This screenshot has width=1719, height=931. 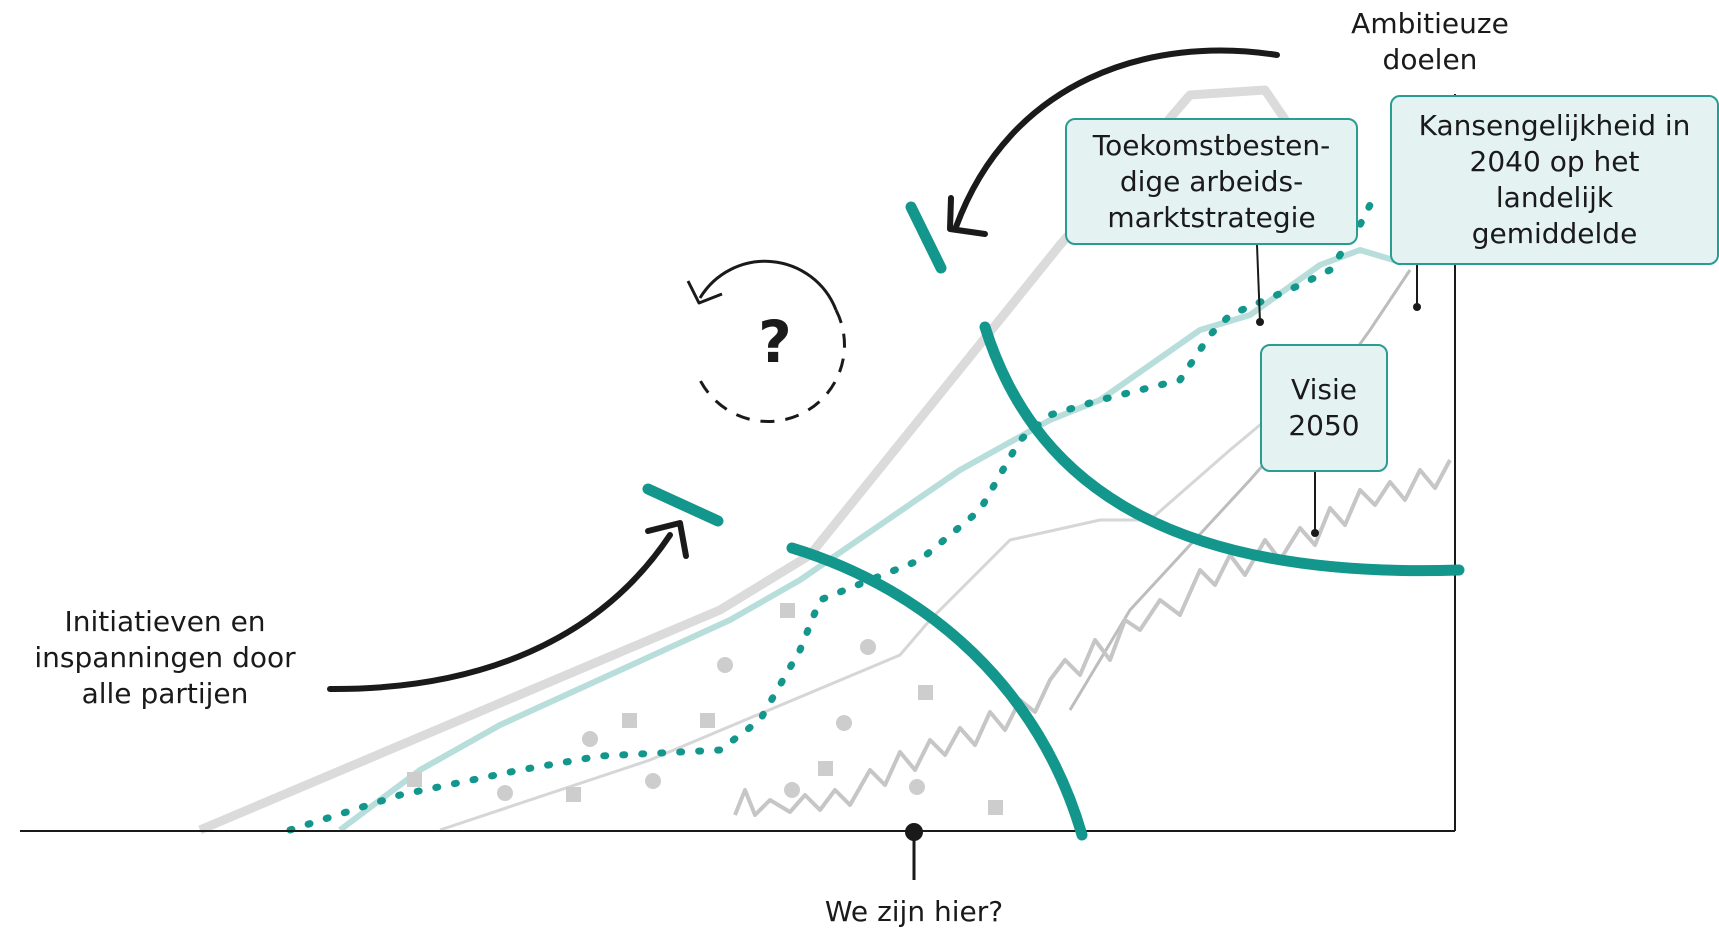 What do you see at coordinates (1554, 125) in the screenshot?
I see `callout-equality-line1: Kansengelijkheid in` at bounding box center [1554, 125].